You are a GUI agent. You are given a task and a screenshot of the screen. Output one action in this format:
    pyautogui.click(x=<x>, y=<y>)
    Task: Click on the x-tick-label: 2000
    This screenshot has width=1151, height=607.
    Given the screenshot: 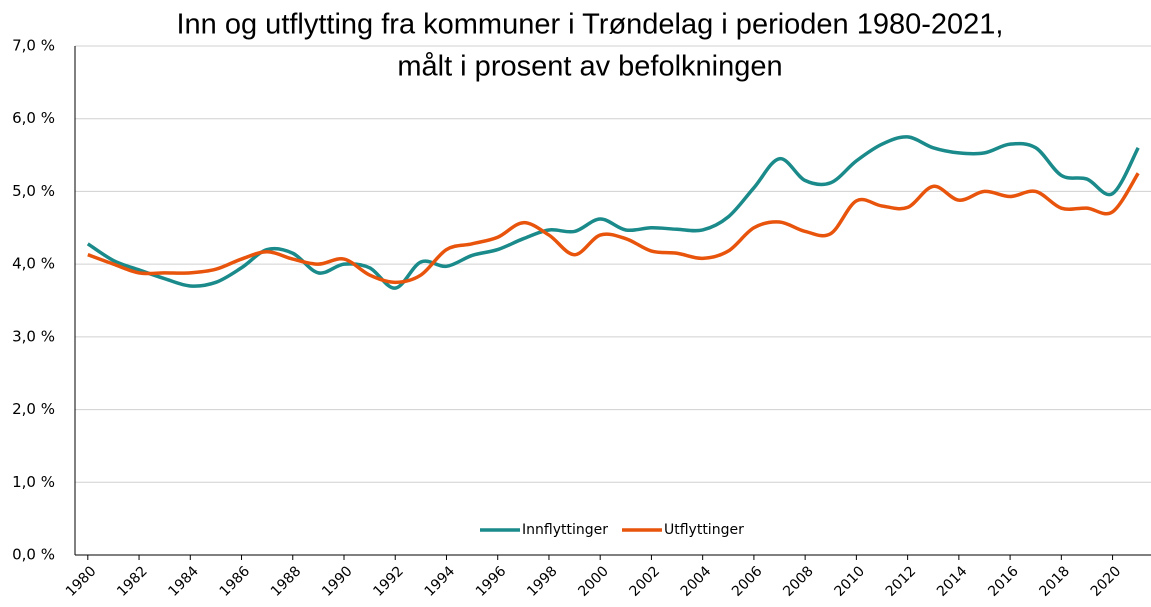 What is the action you would take?
    pyautogui.click(x=593, y=581)
    